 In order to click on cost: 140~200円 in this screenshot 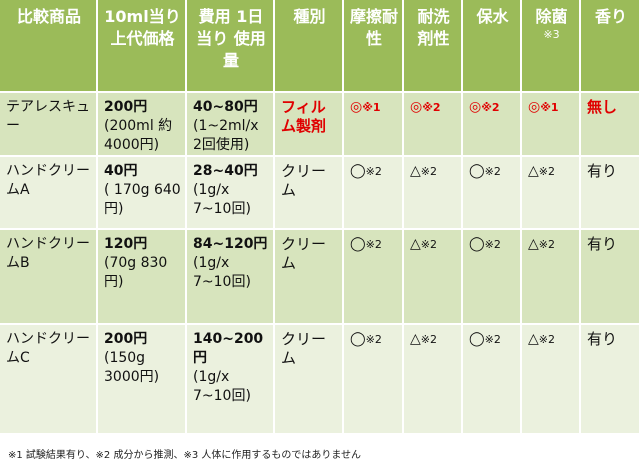, I will do `click(228, 348)`.